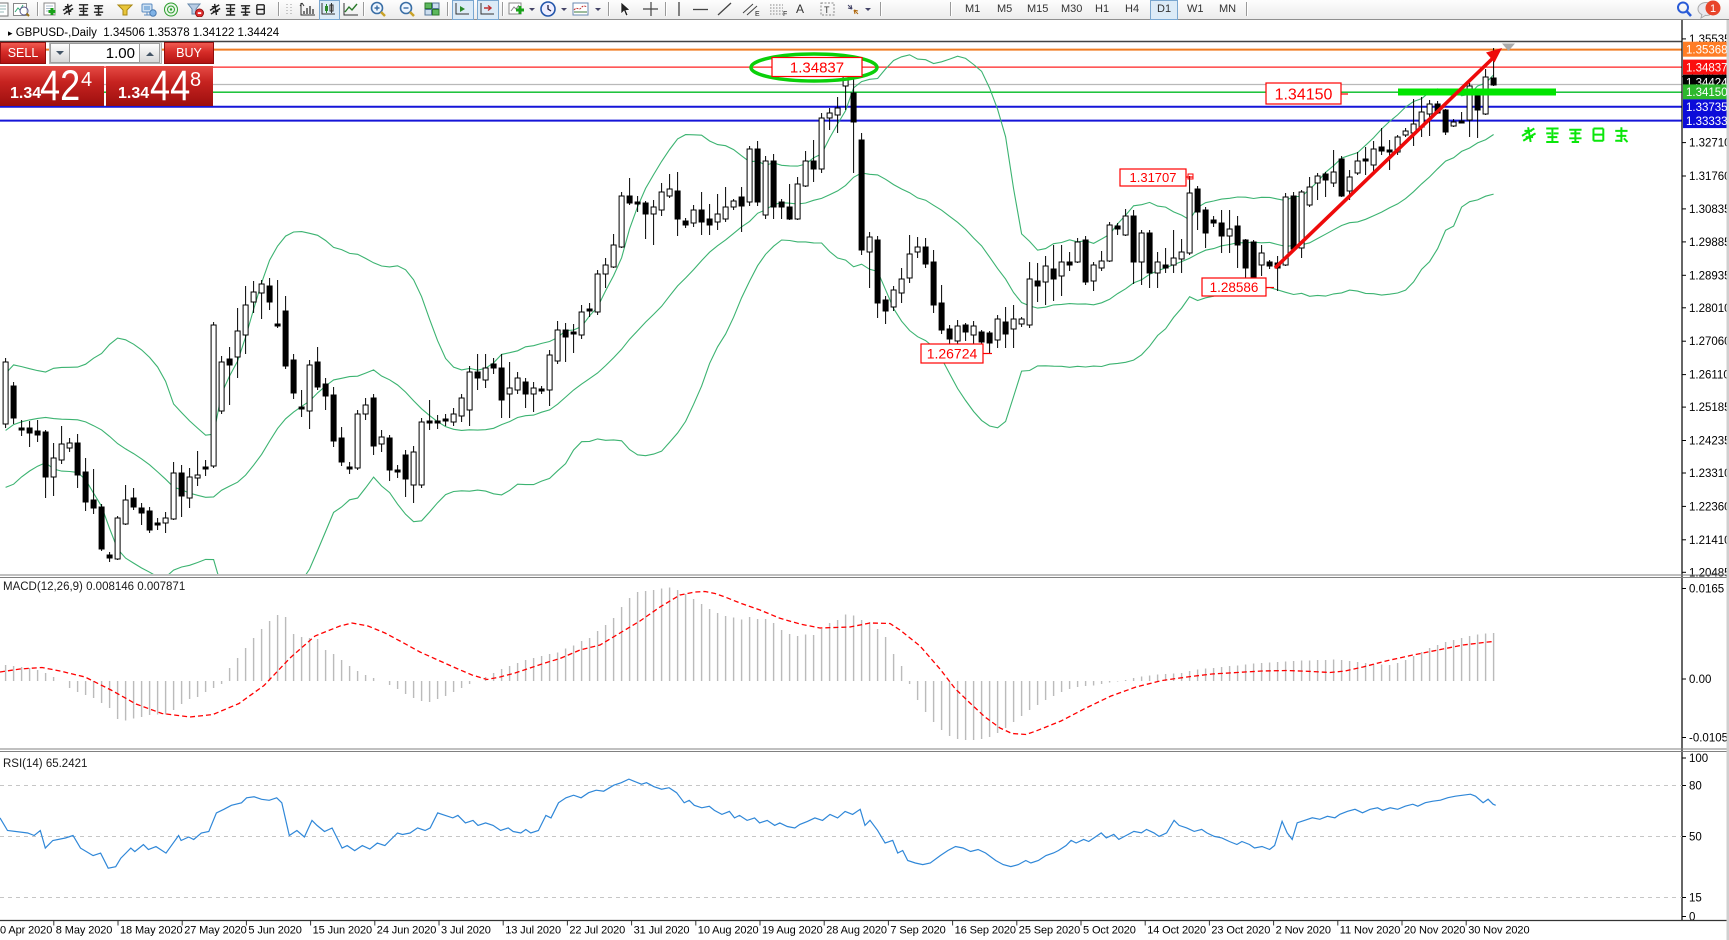 The image size is (1729, 940). I want to click on svg-text: 1.23310, so click(1709, 474).